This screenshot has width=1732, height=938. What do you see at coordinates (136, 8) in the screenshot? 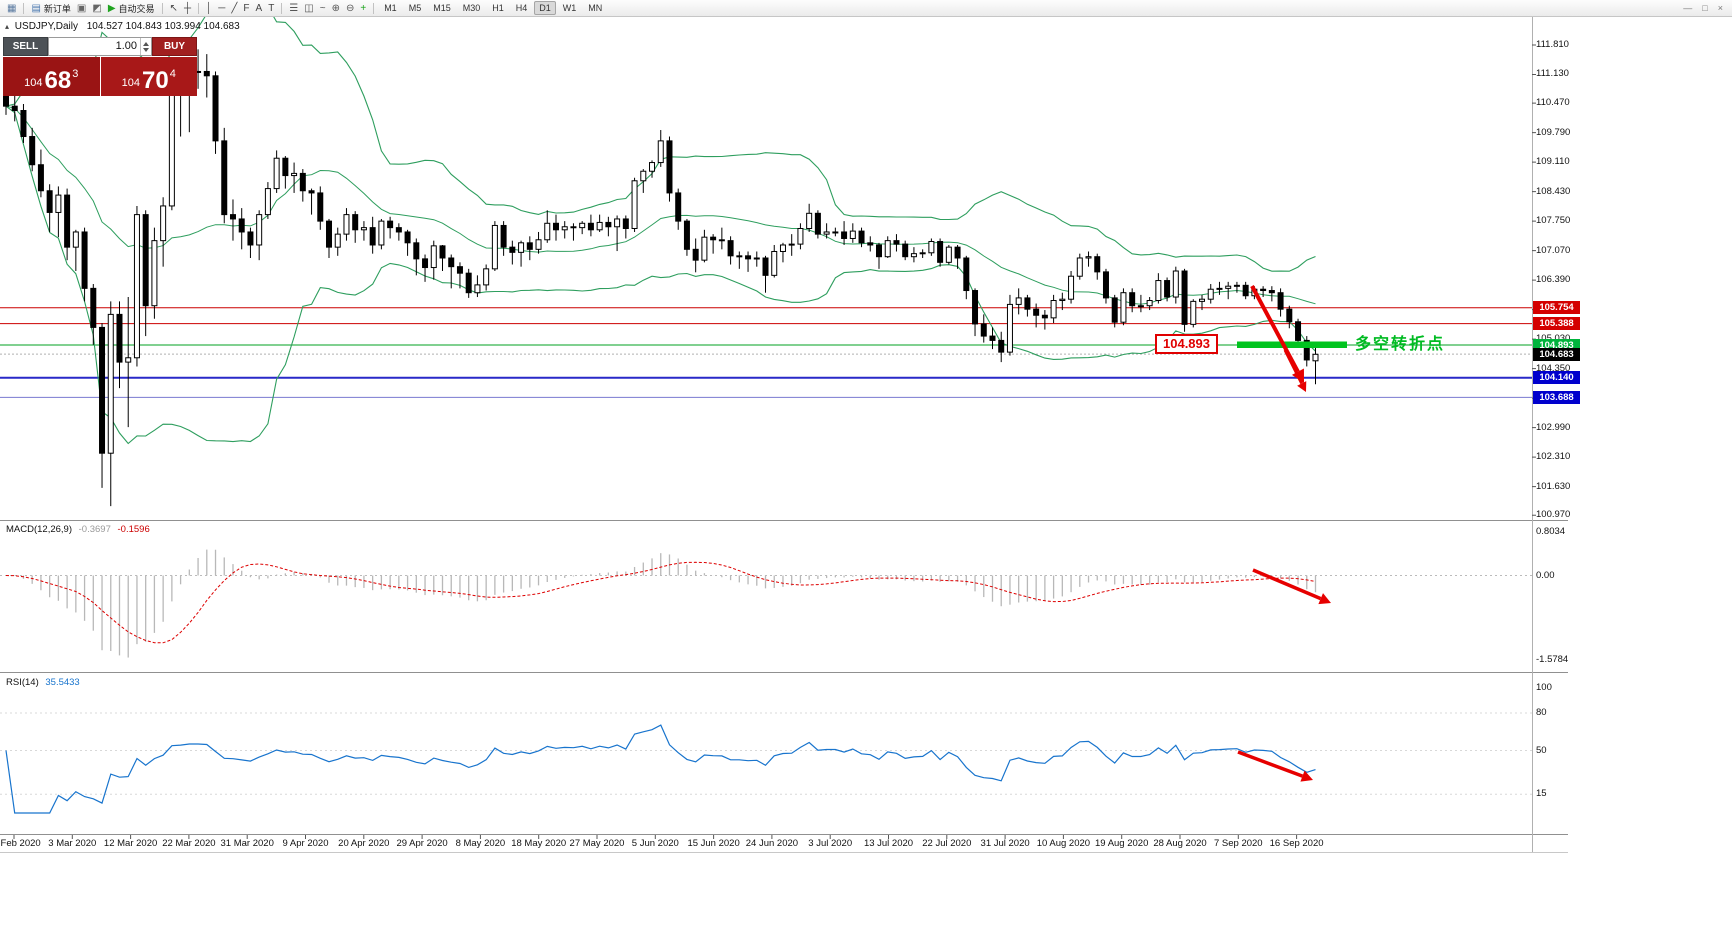
I see `autotrading-button-label: 自动交易` at bounding box center [136, 8].